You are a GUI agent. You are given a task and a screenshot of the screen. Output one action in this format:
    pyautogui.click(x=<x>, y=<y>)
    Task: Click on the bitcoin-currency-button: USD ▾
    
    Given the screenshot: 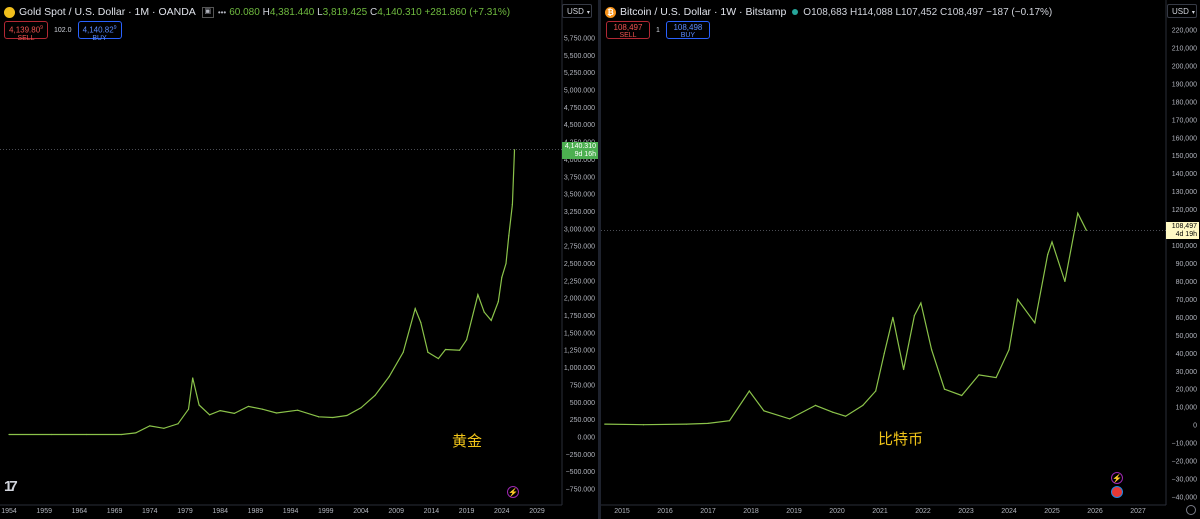 What is the action you would take?
    pyautogui.click(x=1182, y=11)
    